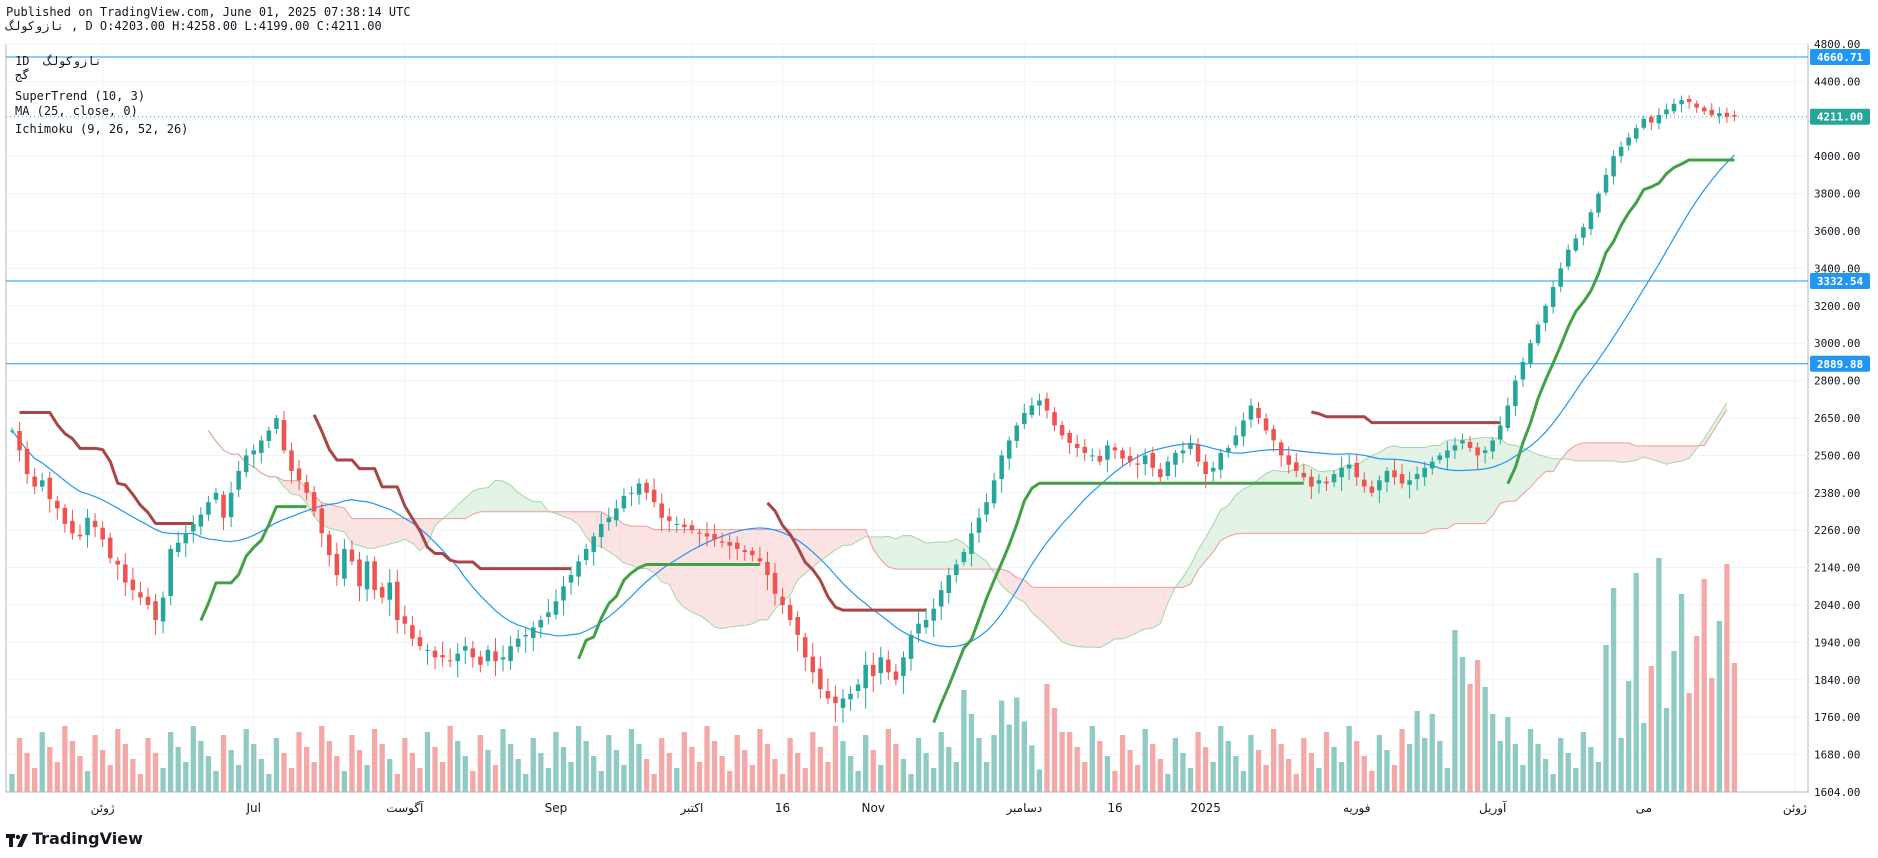 This screenshot has width=1878, height=858. I want to click on price-tick-label: 4000.00, so click(1837, 156).